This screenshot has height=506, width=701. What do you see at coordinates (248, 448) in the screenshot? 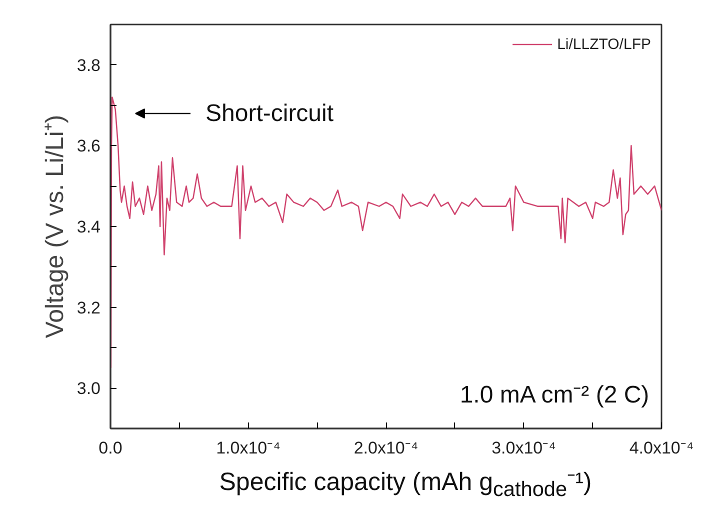
I see `x-tick-label: 1.0x10⁻⁴` at bounding box center [248, 448].